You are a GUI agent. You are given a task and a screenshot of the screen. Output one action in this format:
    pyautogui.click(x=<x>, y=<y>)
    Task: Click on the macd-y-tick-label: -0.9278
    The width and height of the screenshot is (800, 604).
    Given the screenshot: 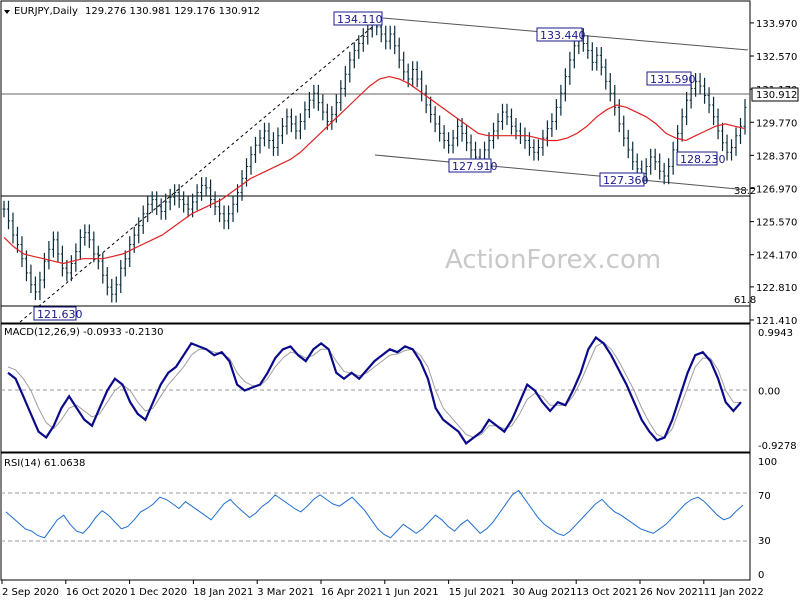 What is the action you would take?
    pyautogui.click(x=777, y=446)
    